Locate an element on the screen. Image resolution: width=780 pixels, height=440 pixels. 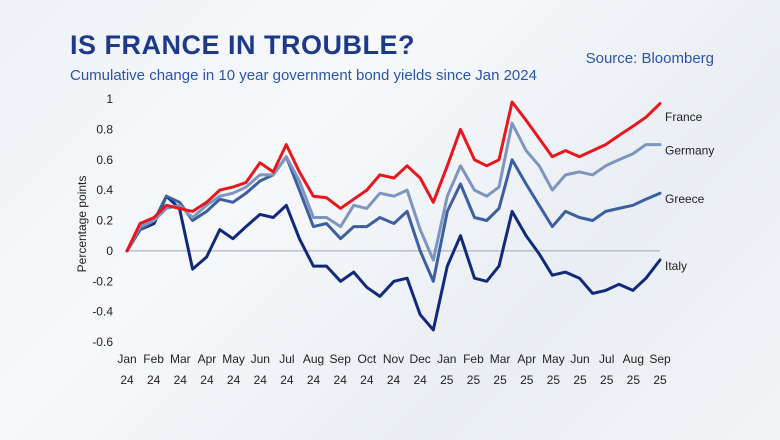
y-tick-label: 0.8 is located at coordinates (104, 129).